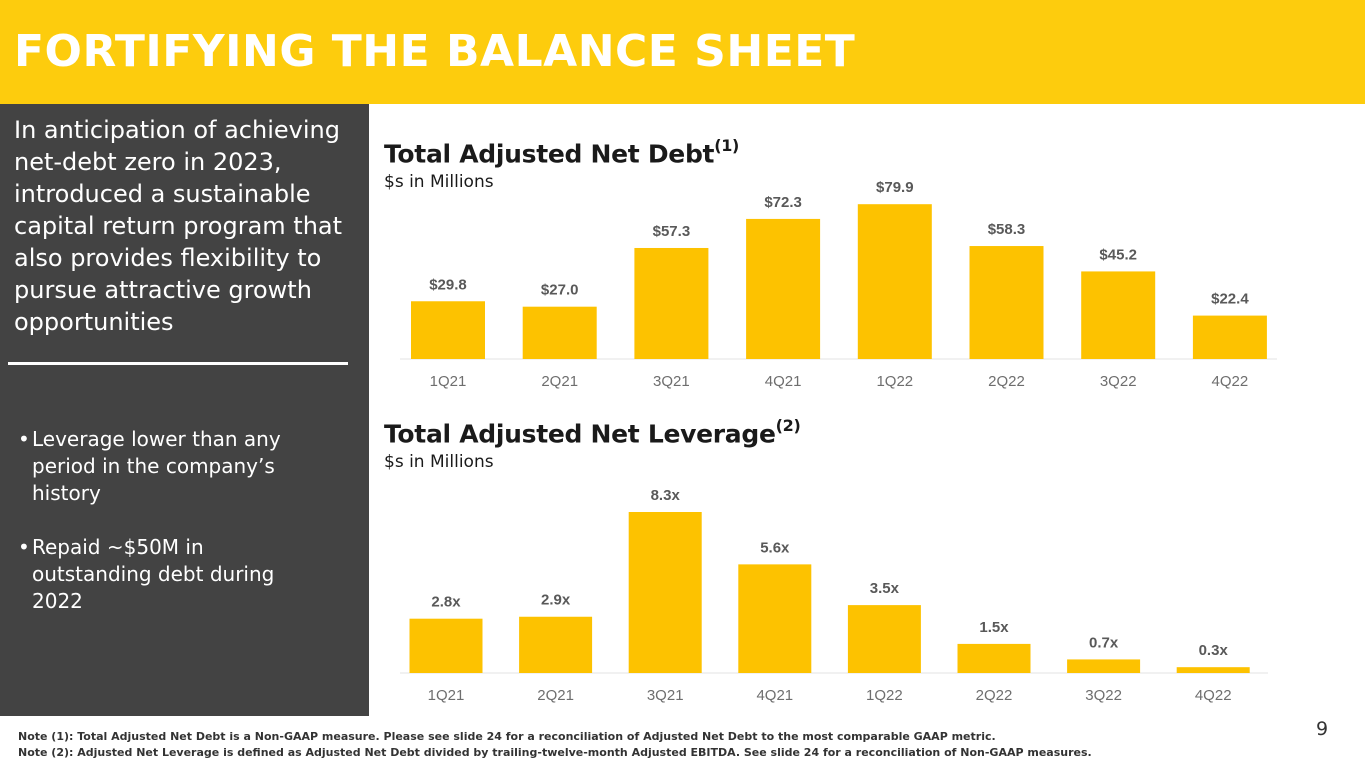  What do you see at coordinates (1214, 650) in the screenshot?
I see `data-label-4q22: 0.3x` at bounding box center [1214, 650].